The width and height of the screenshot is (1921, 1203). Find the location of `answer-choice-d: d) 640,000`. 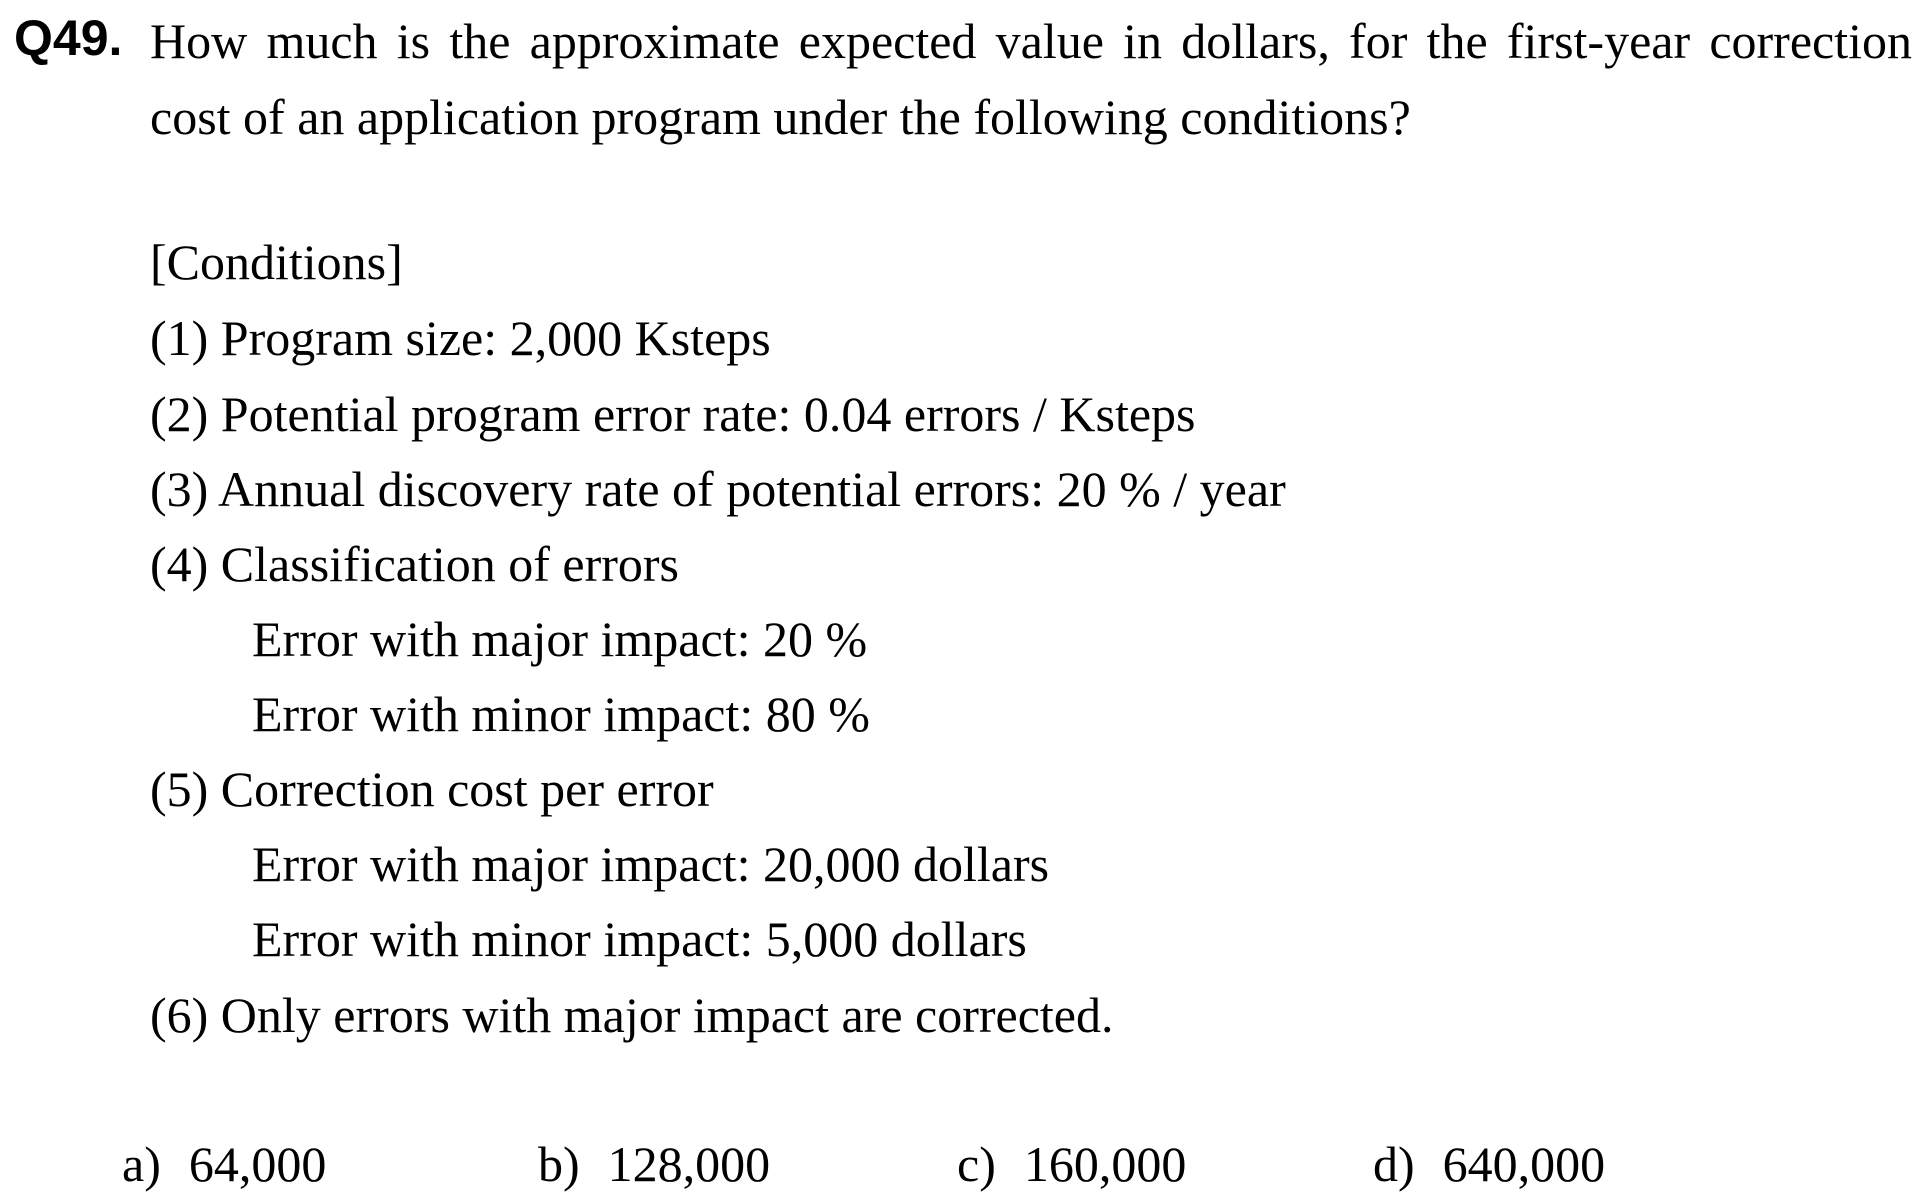

answer-choice-d: d) 640,000 is located at coordinates (1489, 1164).